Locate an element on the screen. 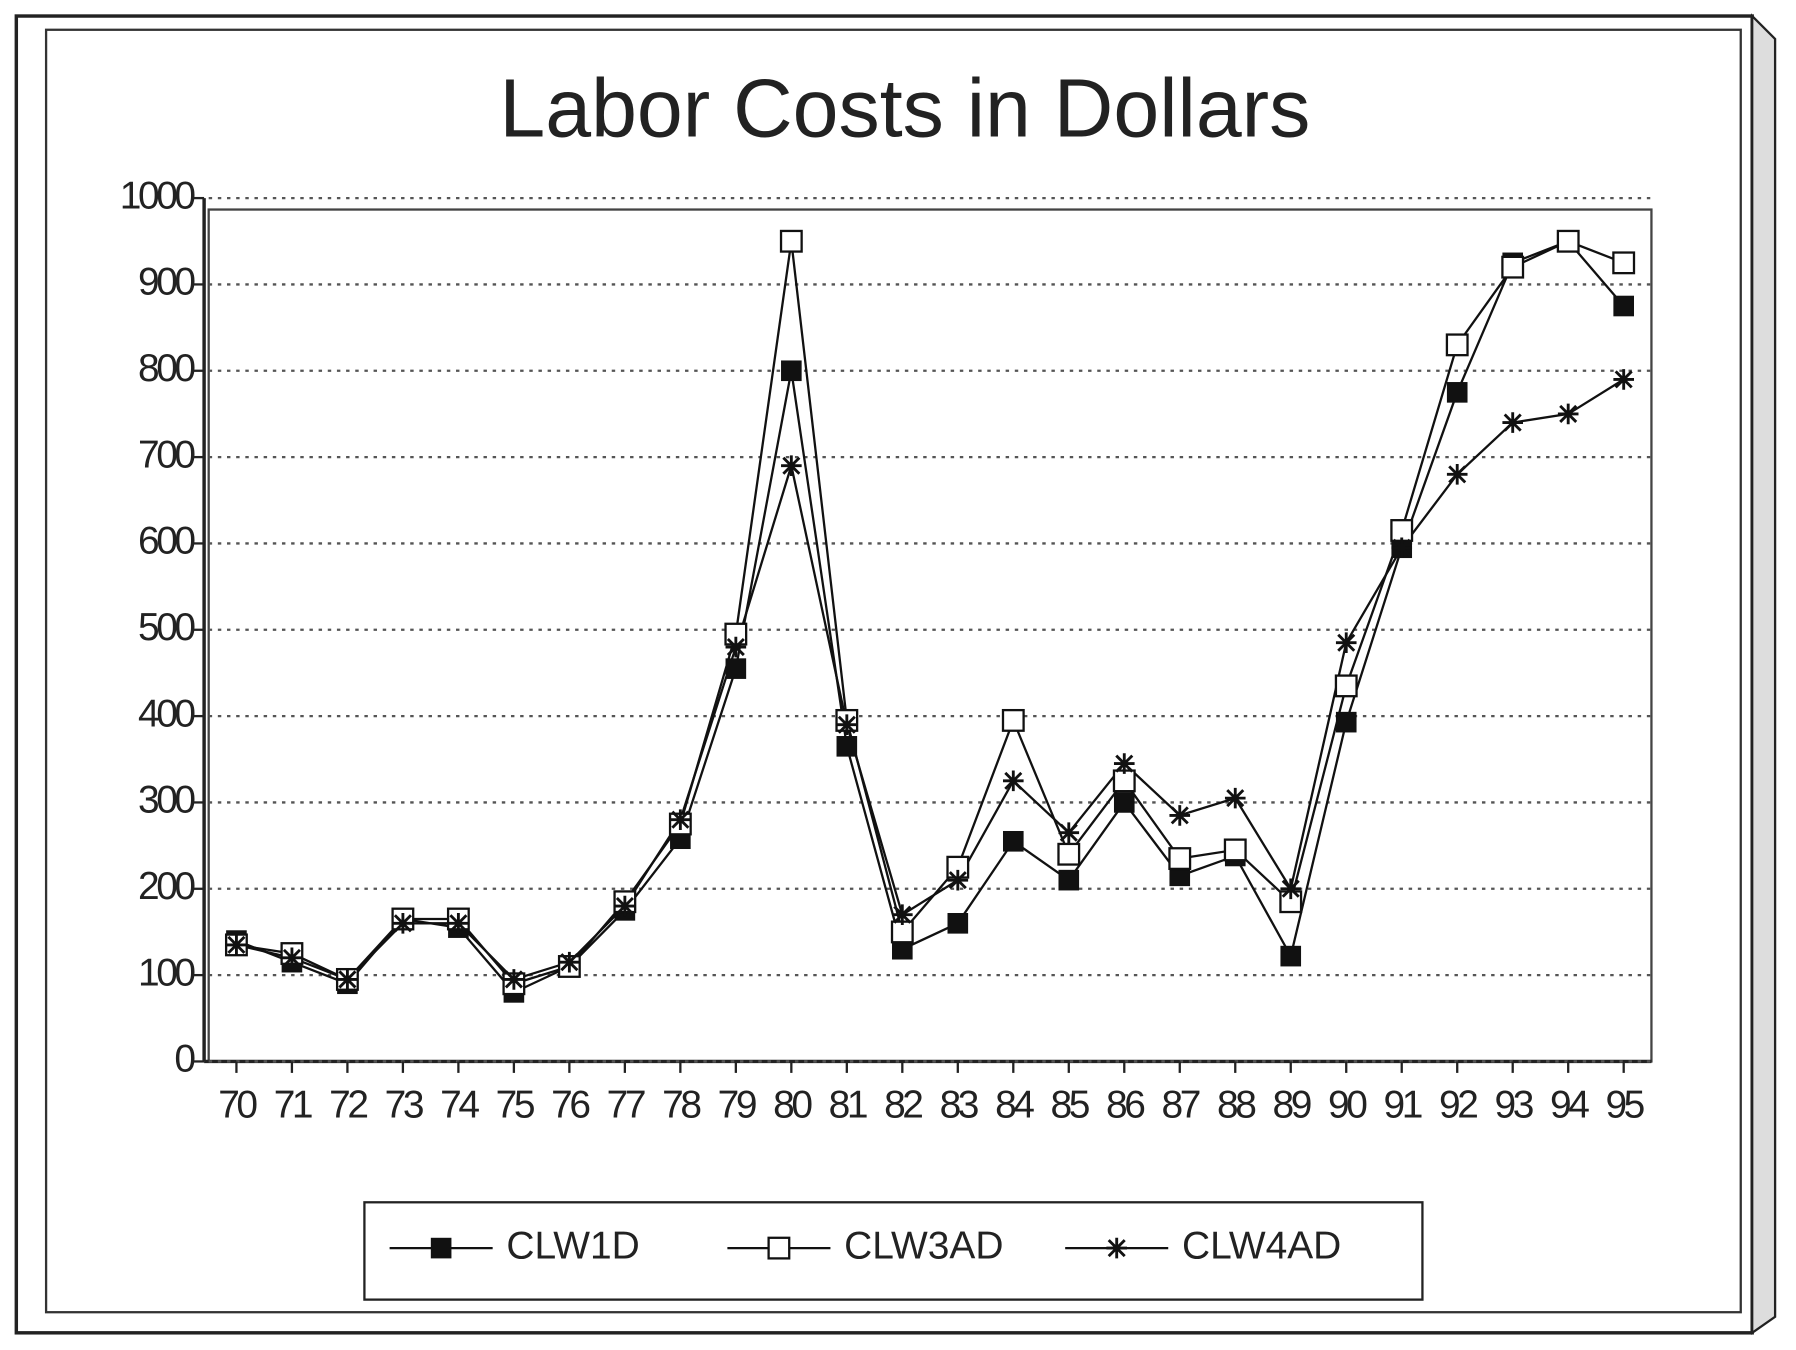 The image size is (1796, 1350). x-tick-label: 78 is located at coordinates (681, 1105).